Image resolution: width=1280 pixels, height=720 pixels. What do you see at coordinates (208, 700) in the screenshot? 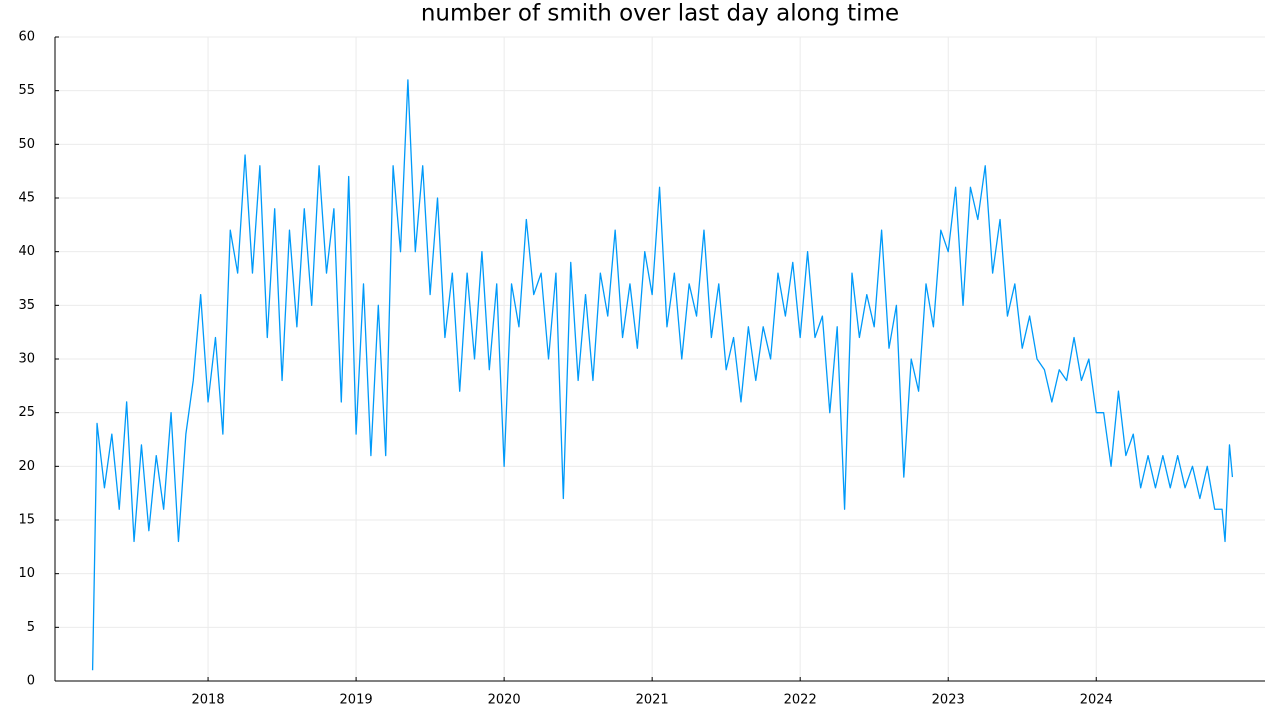
I see `x-tick-label: 2018` at bounding box center [208, 700].